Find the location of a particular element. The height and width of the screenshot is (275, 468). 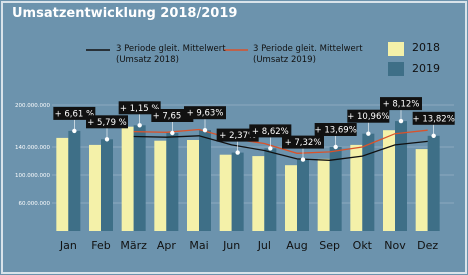

growth-label: + 13,69% is located at coordinates (336, 131).